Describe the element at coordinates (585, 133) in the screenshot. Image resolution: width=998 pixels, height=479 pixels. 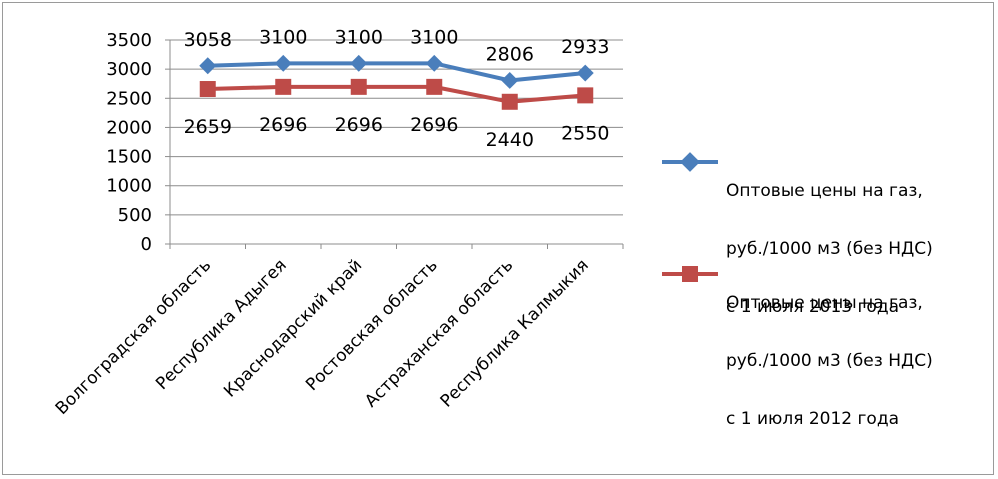
I see `data-label: 2550` at that location.